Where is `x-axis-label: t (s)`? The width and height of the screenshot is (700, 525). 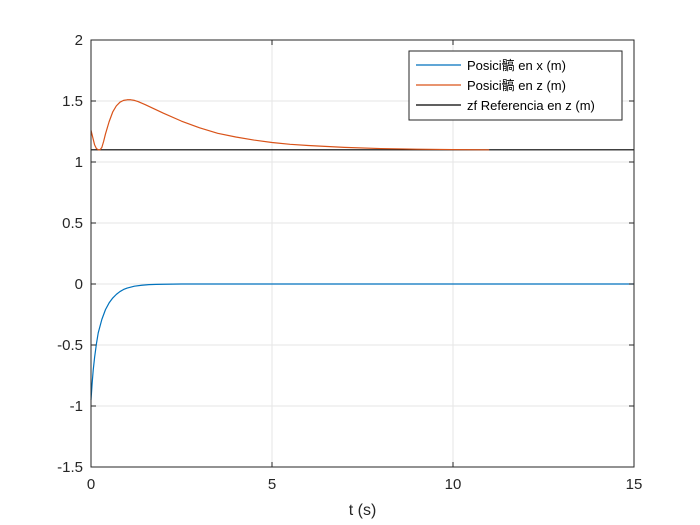
x-axis-label: t (s) is located at coordinates (363, 510).